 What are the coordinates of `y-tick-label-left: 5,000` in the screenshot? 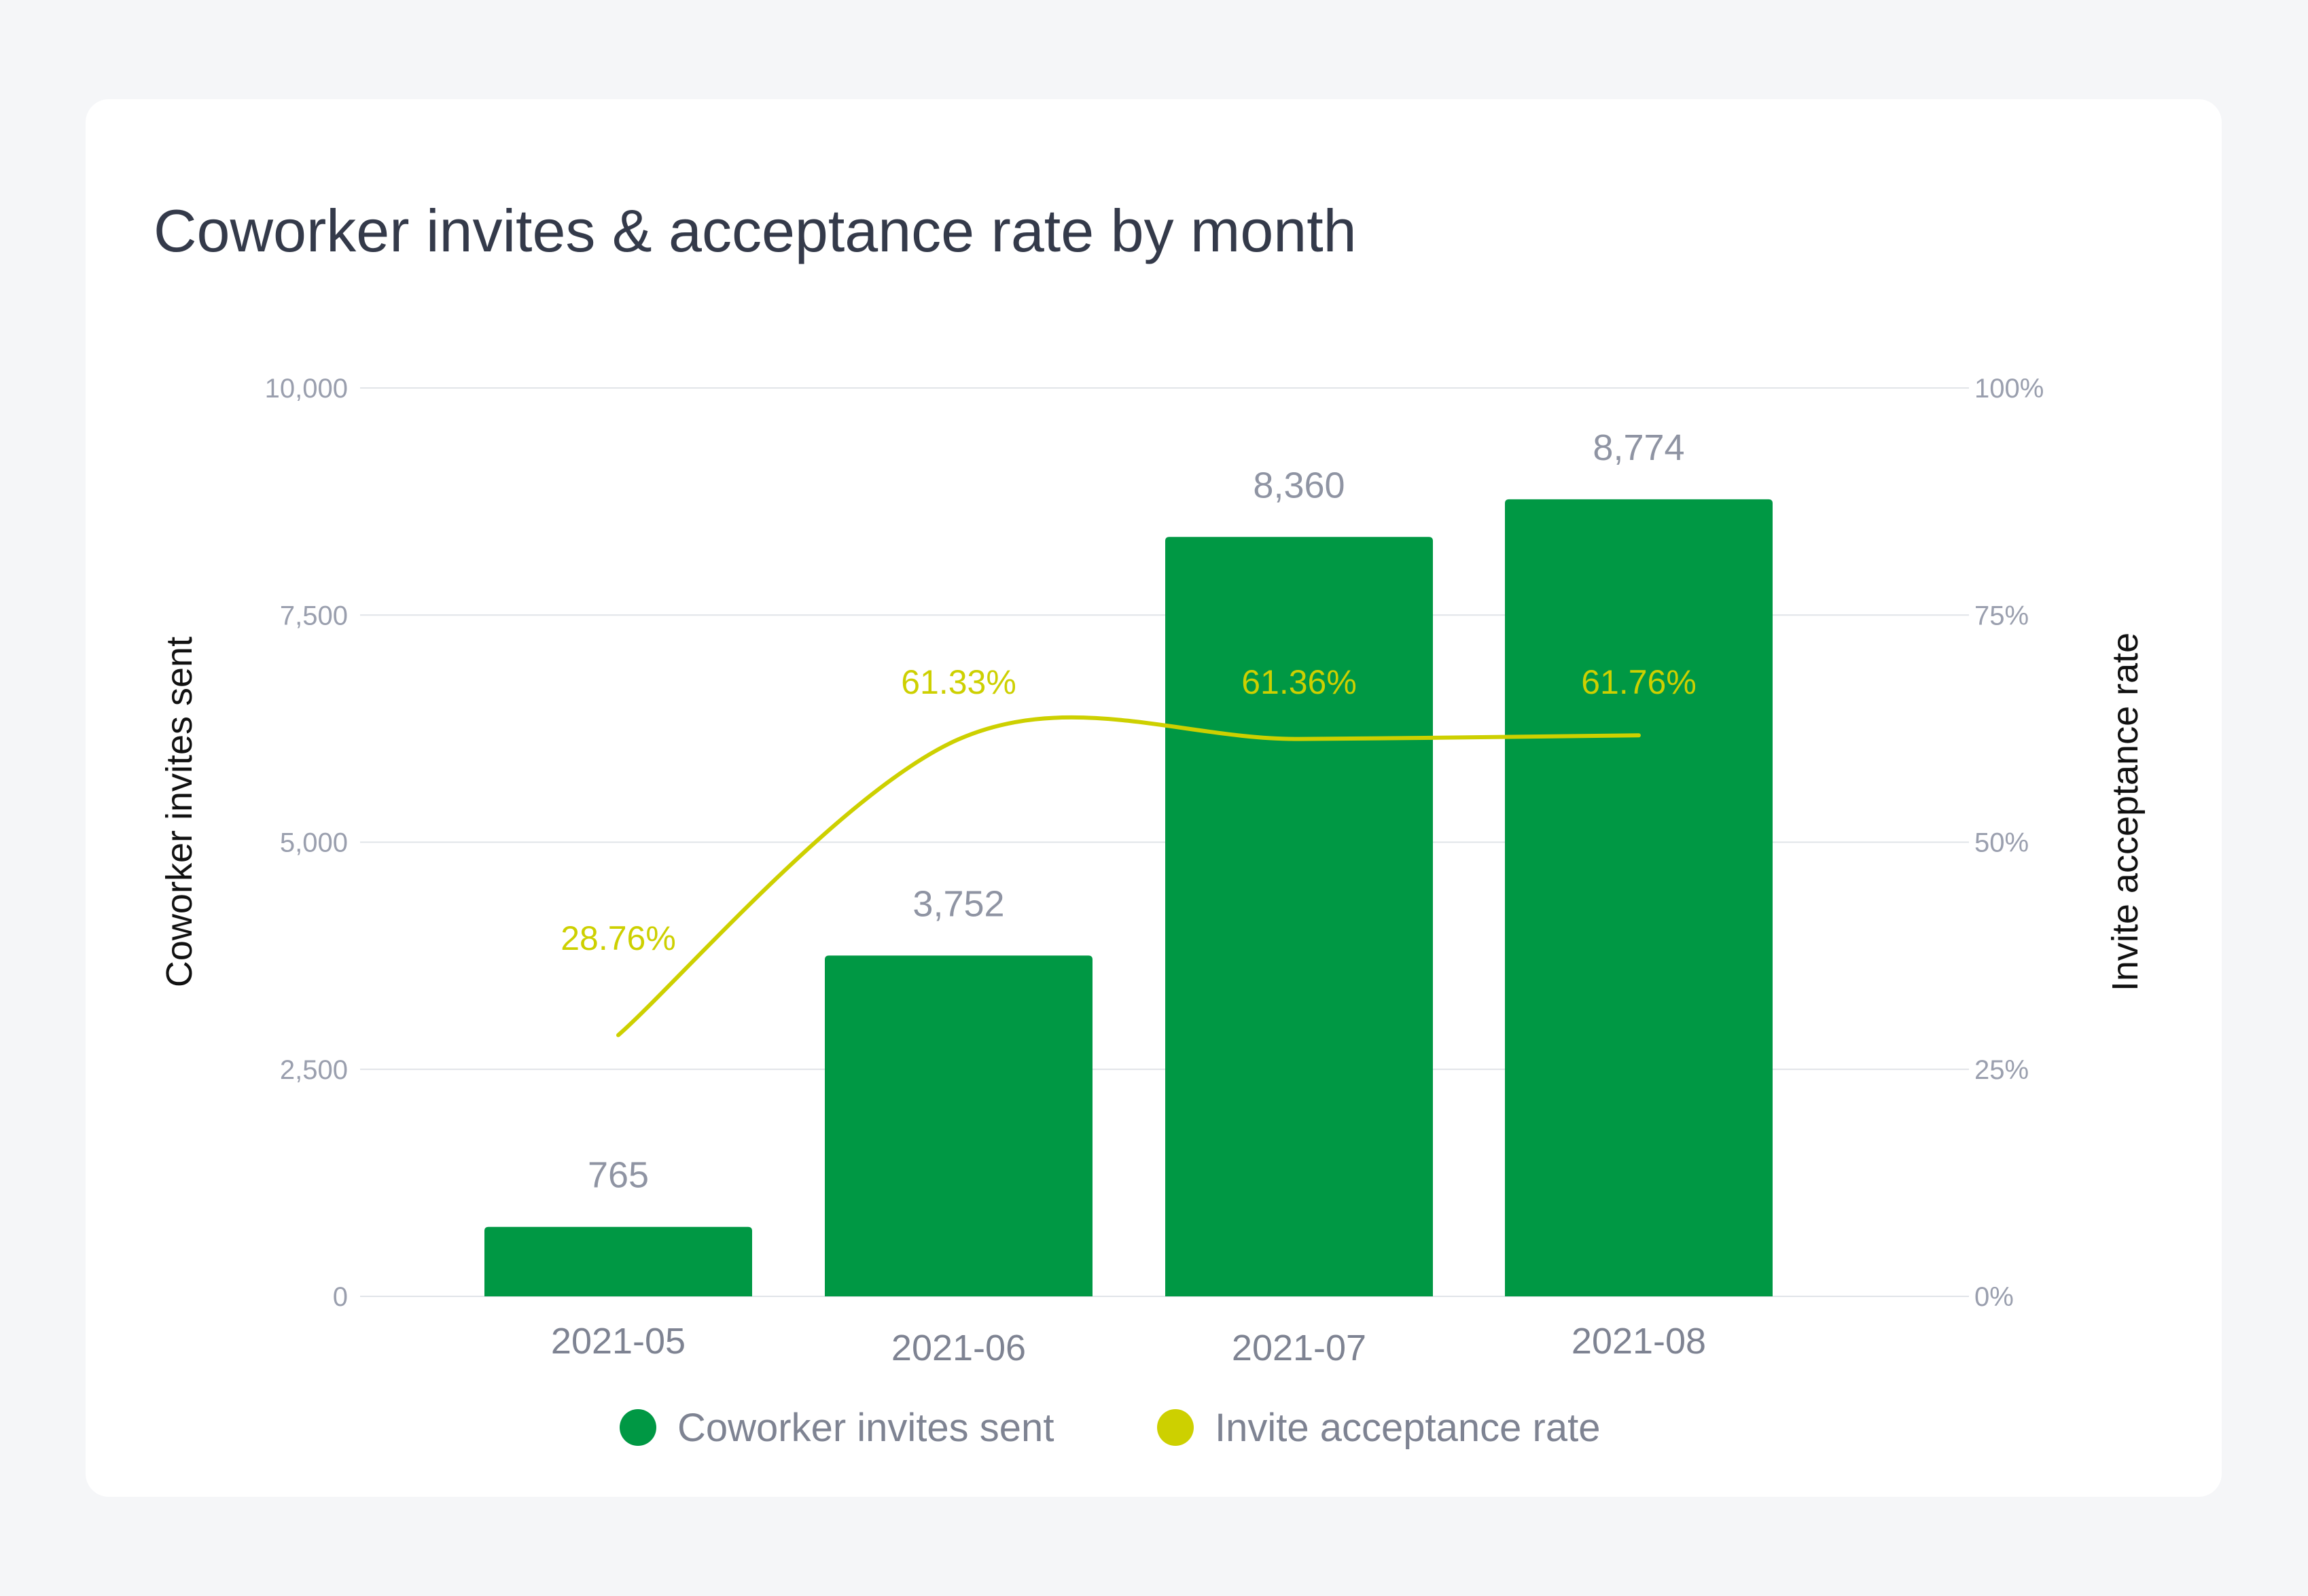 It's located at (314, 843).